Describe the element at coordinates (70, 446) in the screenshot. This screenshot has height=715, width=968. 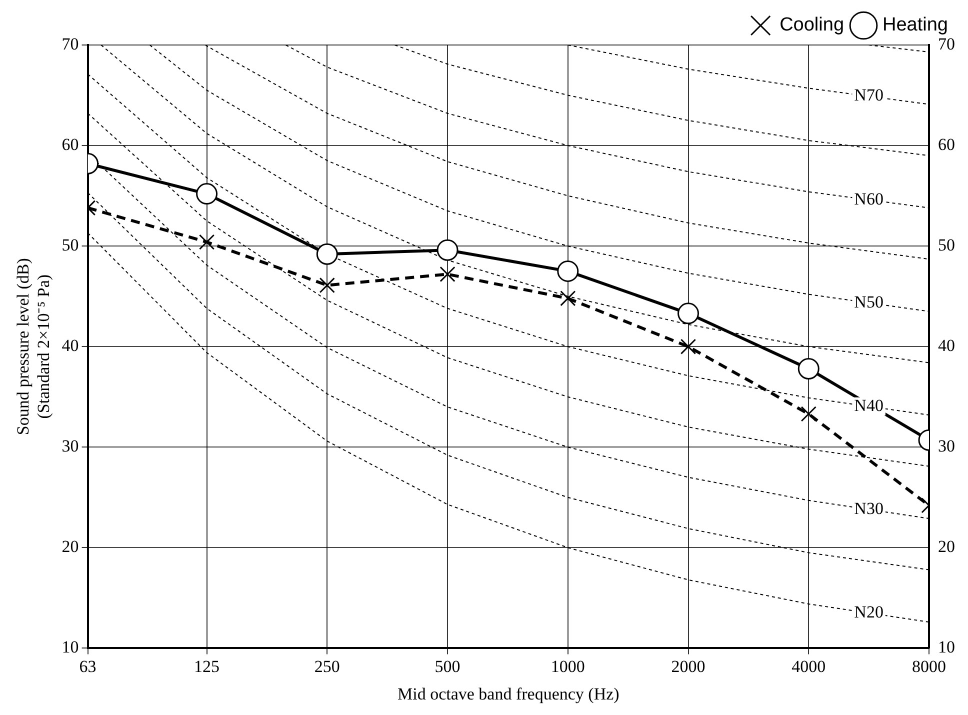
I see `y-tick-label: 30` at that location.